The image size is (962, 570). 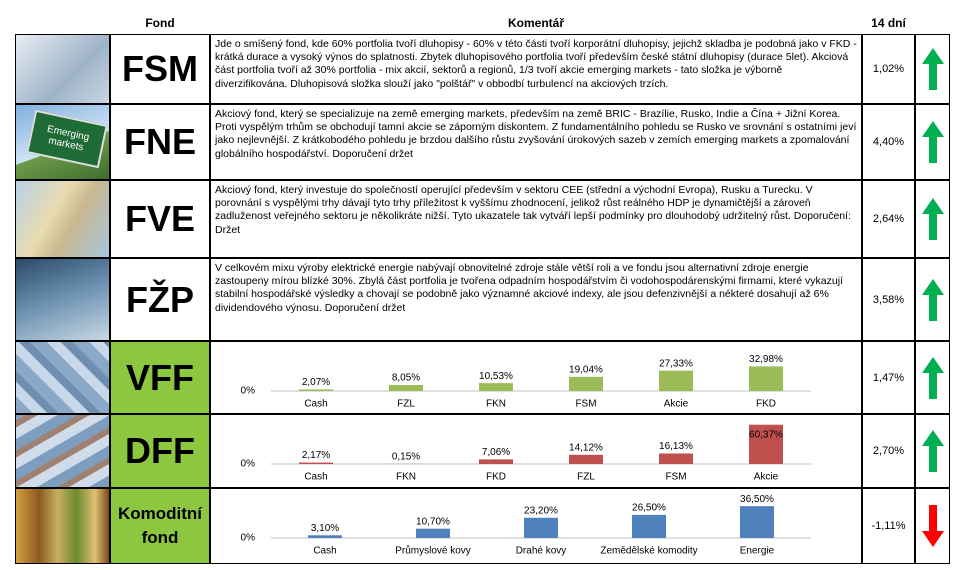 I want to click on value-label: 14,12%, so click(x=586, y=447).